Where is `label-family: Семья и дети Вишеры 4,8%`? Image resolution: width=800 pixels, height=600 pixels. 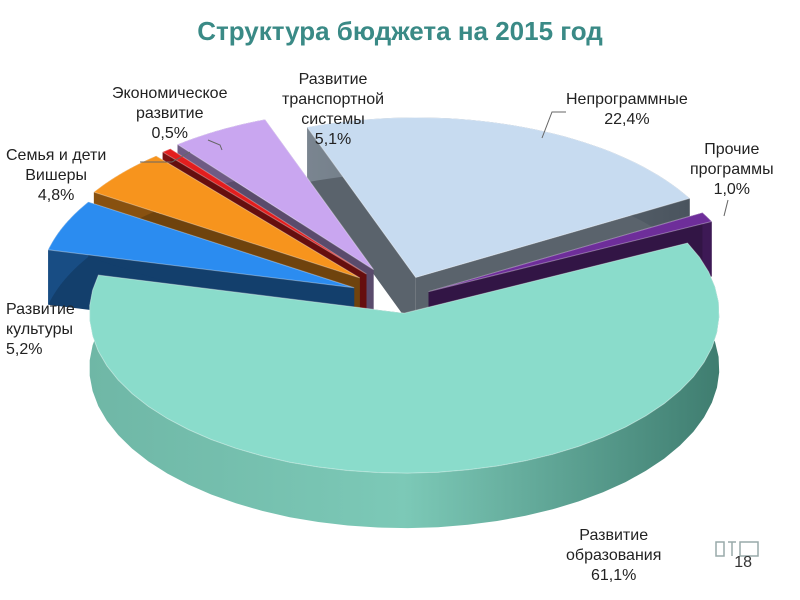 label-family: Семья и дети Вишеры 4,8% is located at coordinates (56, 175).